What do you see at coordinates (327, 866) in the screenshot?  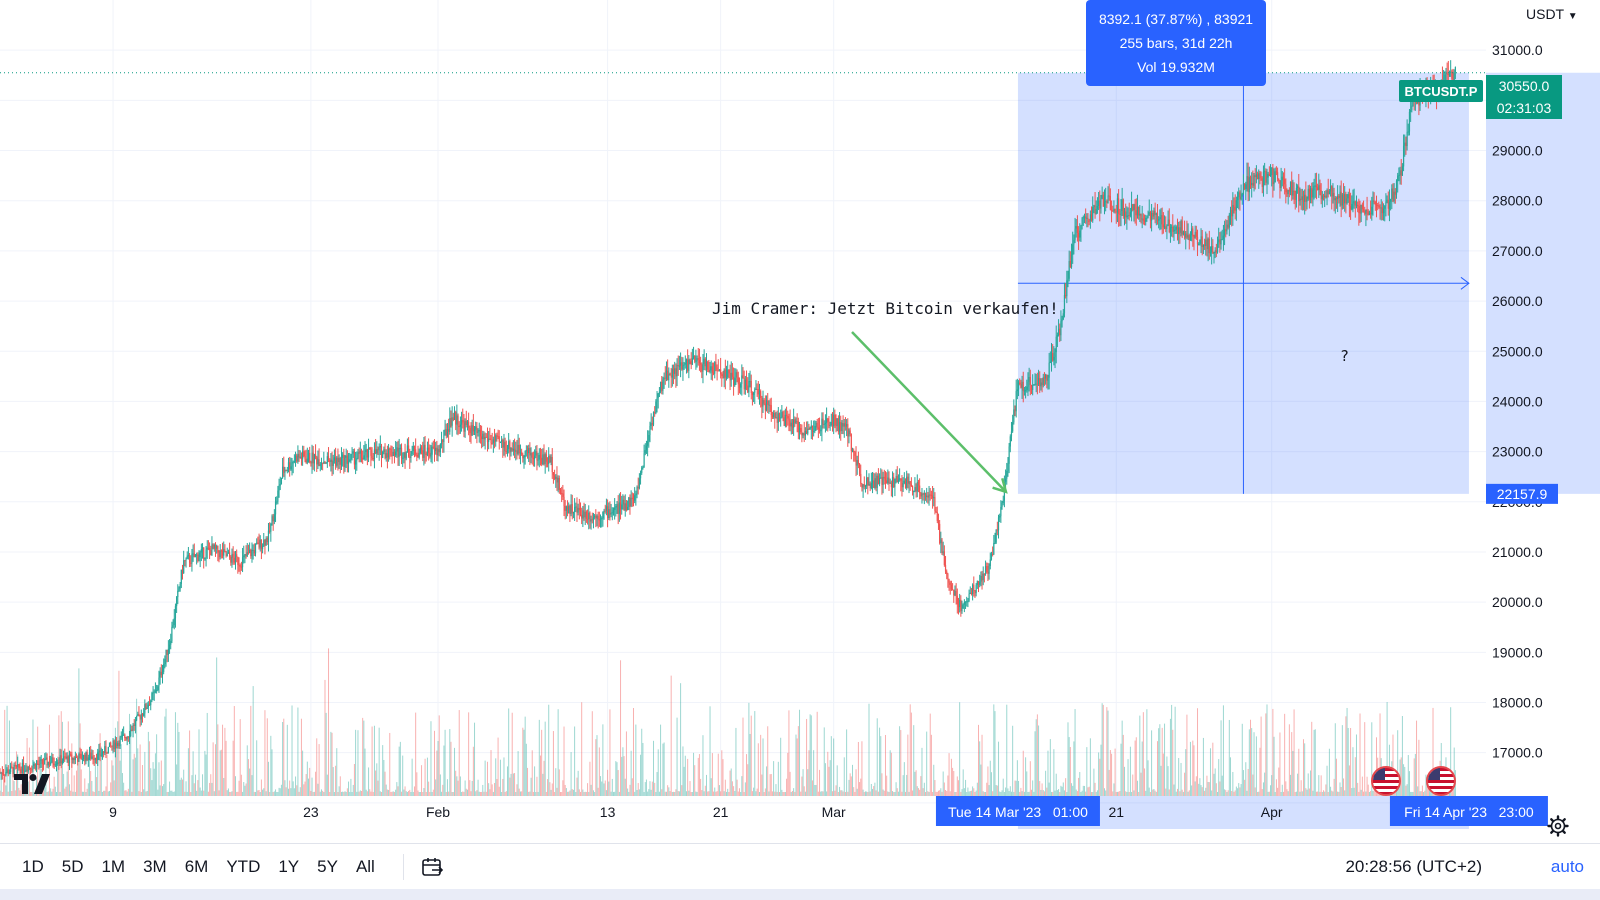 I see `range-button-5y: 5Y` at bounding box center [327, 866].